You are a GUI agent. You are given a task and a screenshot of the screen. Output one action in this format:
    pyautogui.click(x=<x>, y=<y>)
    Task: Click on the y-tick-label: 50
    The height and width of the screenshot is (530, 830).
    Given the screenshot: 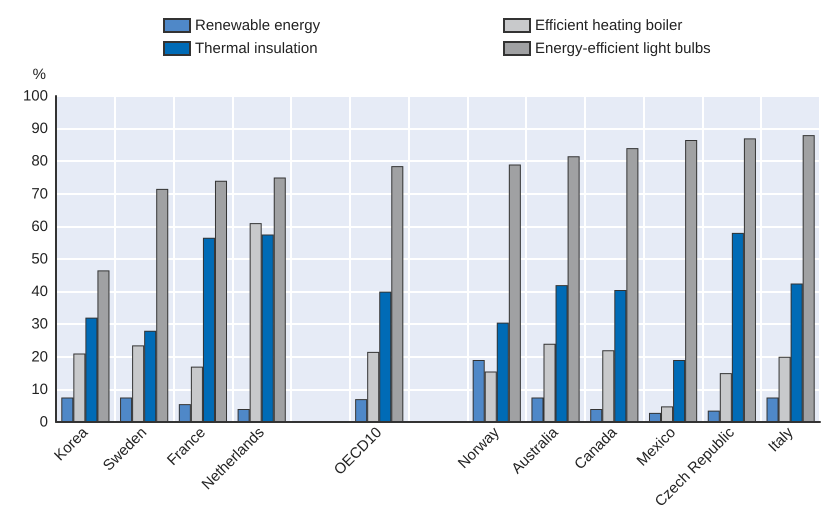 What is the action you would take?
    pyautogui.click(x=39, y=259)
    